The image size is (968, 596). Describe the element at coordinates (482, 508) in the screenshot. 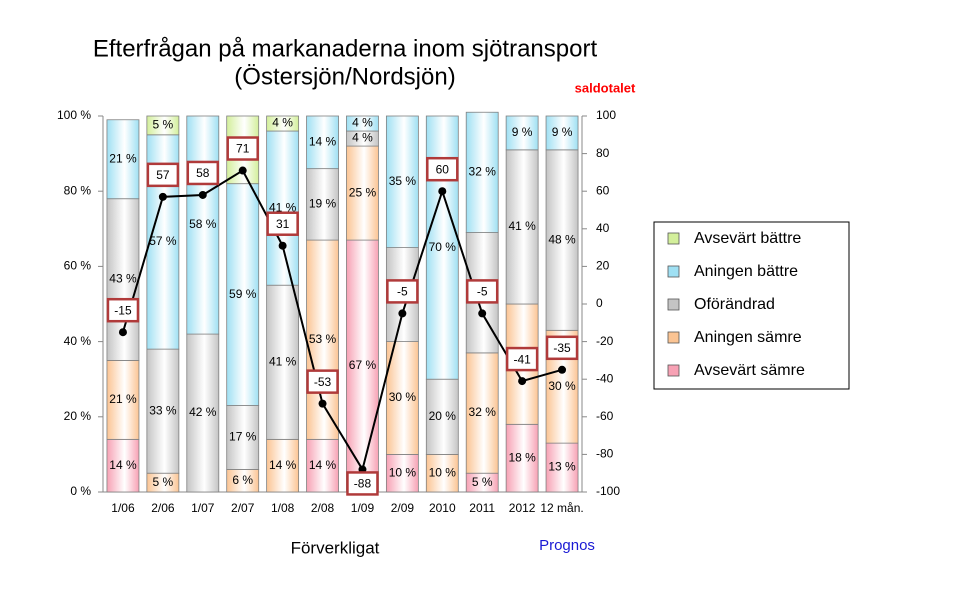

I see `x-tick-label: 2011` at that location.